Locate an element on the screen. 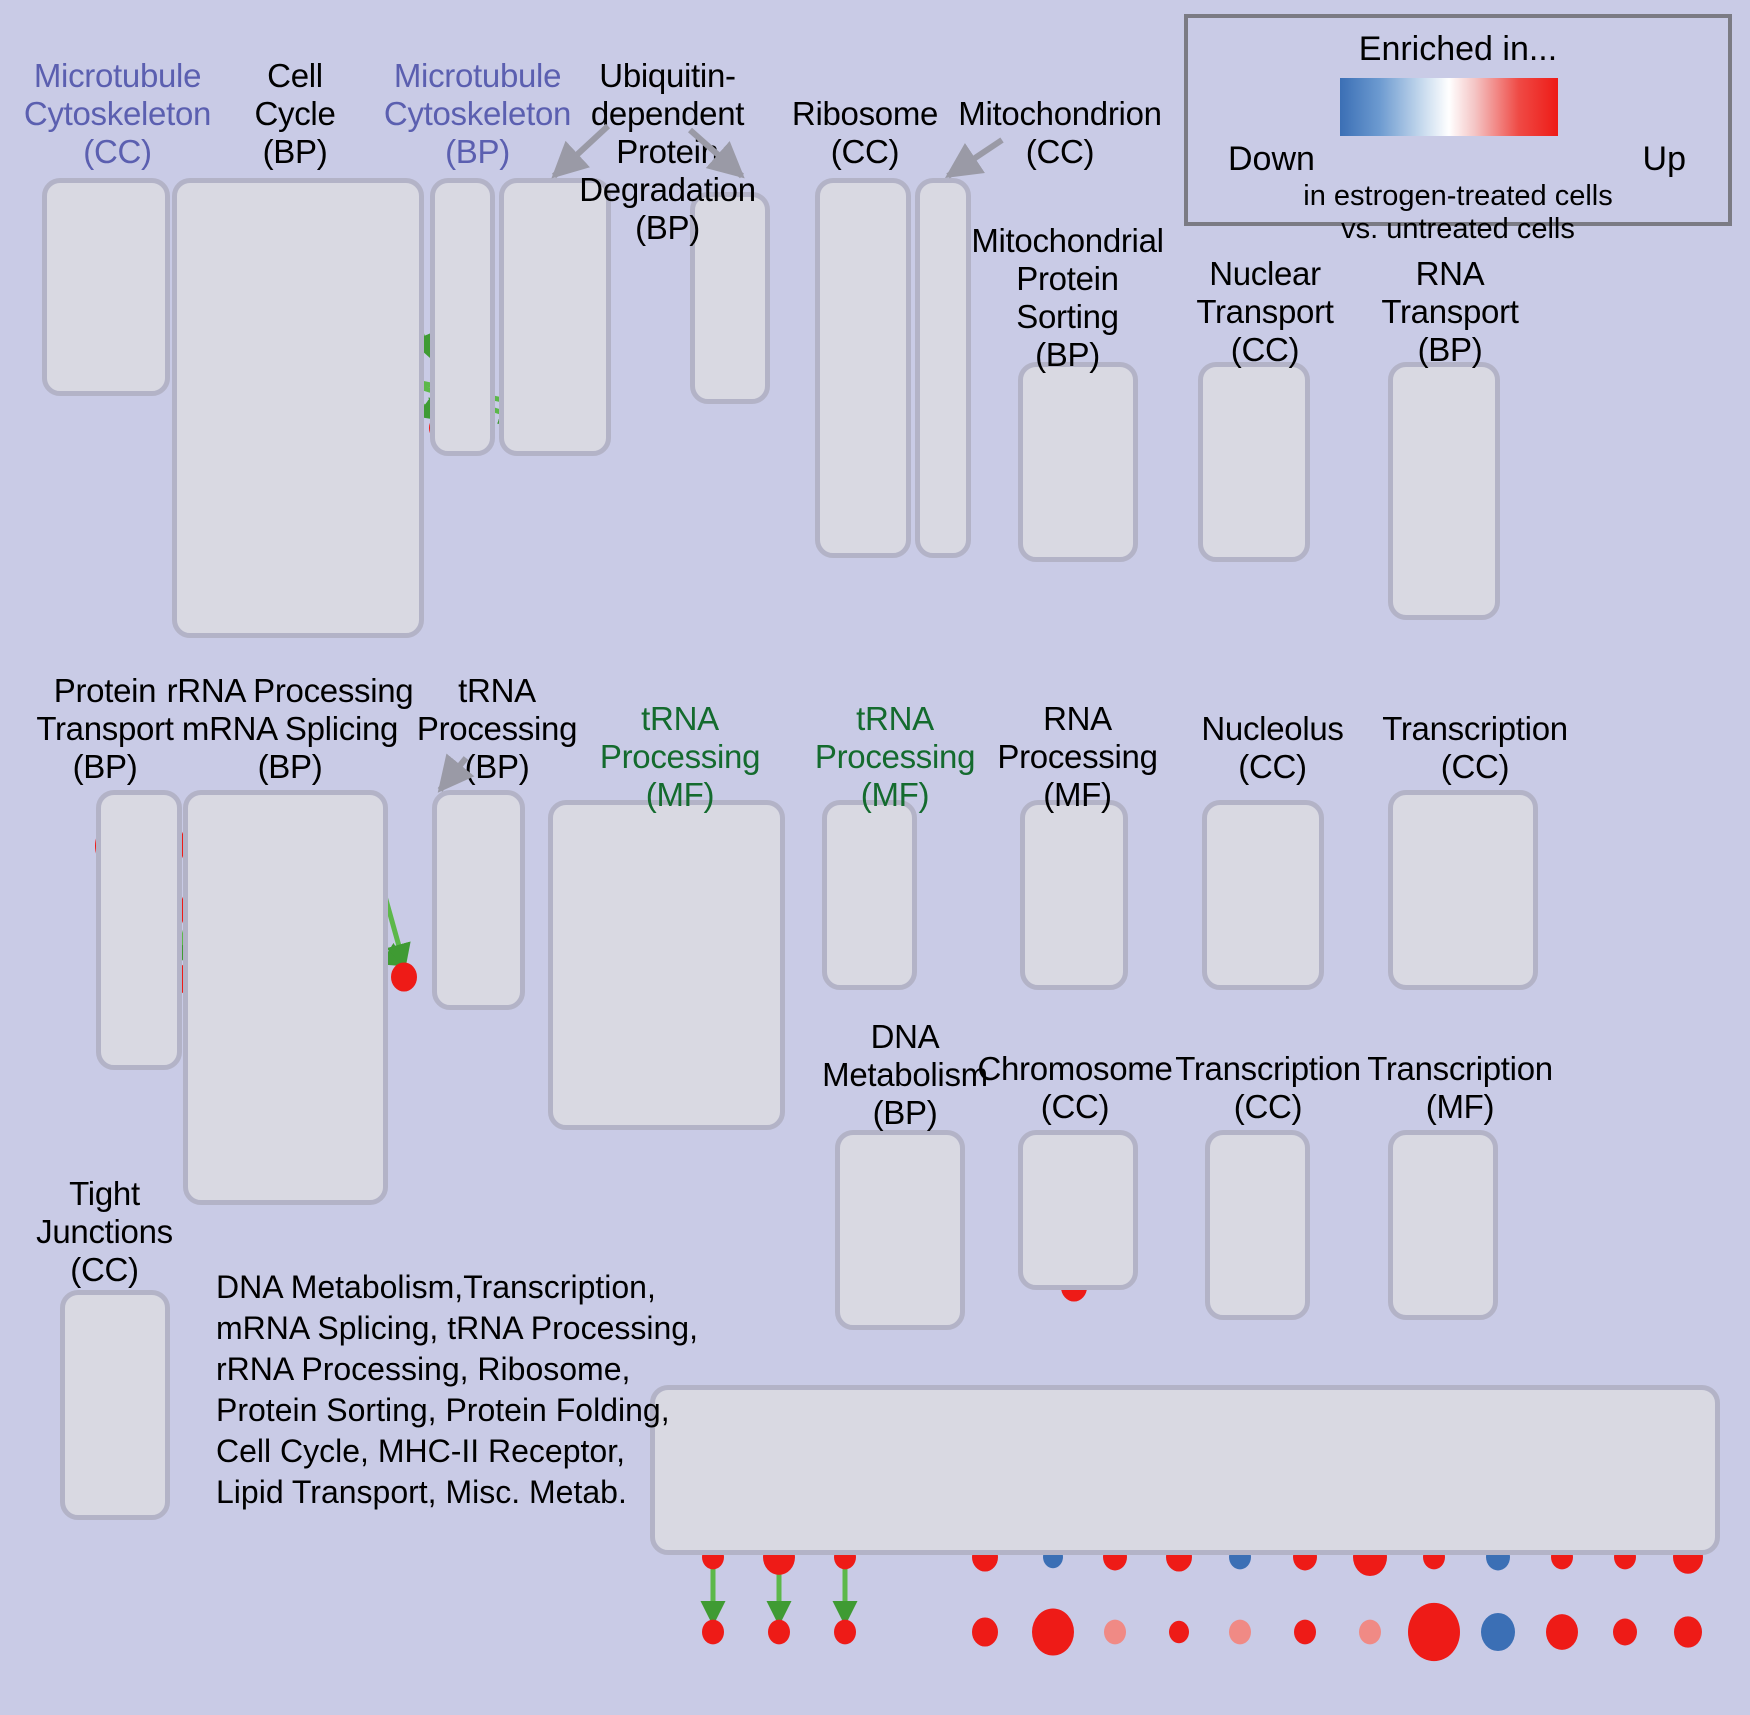  go-group-panel-p-cell-cycle is located at coordinates (298, 408).